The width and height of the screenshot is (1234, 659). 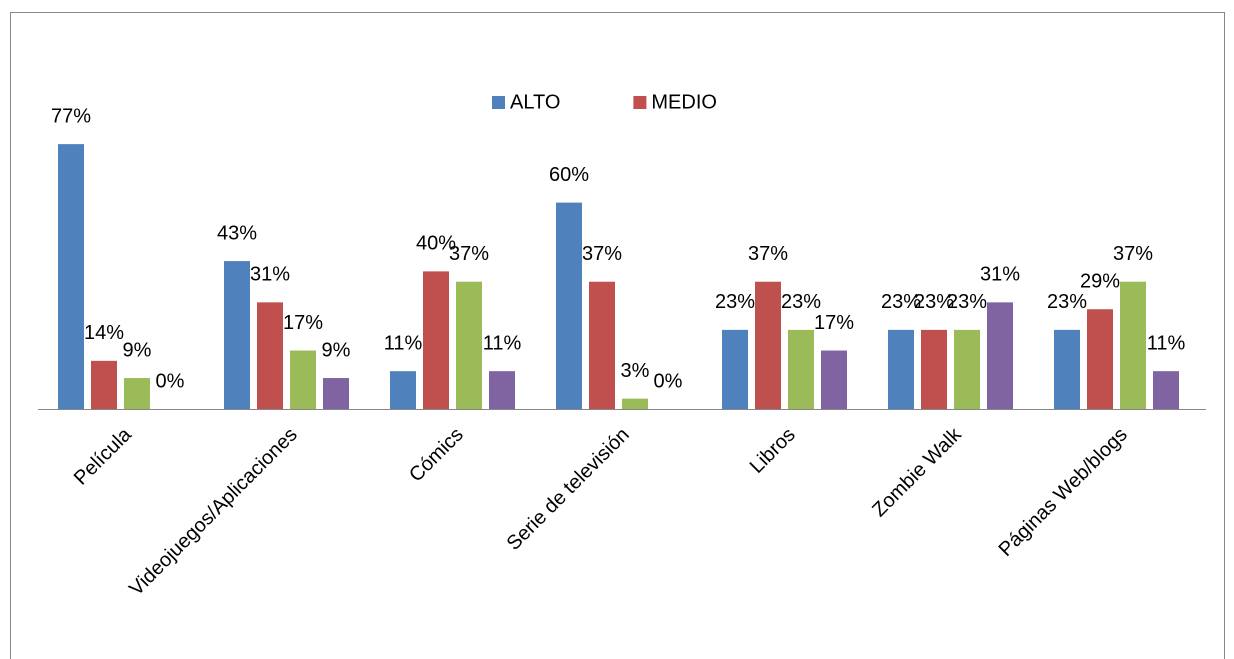 What do you see at coordinates (1100, 282) in the screenshot?
I see `data-label: 29%` at bounding box center [1100, 282].